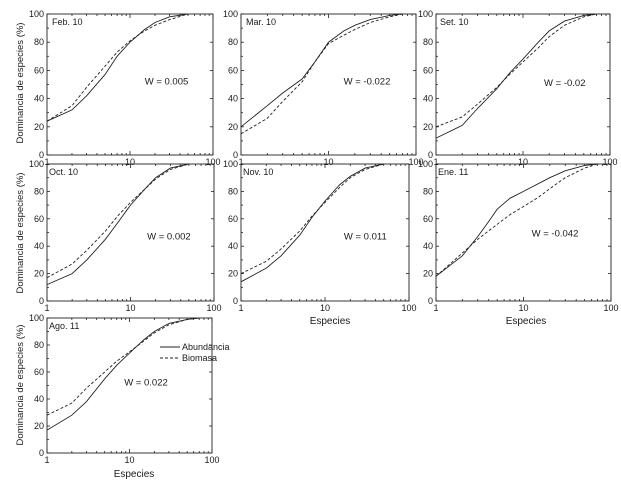 This screenshot has width=621, height=484. What do you see at coordinates (206, 347) in the screenshot?
I see `legend-abundance-label: Abundancia` at bounding box center [206, 347].